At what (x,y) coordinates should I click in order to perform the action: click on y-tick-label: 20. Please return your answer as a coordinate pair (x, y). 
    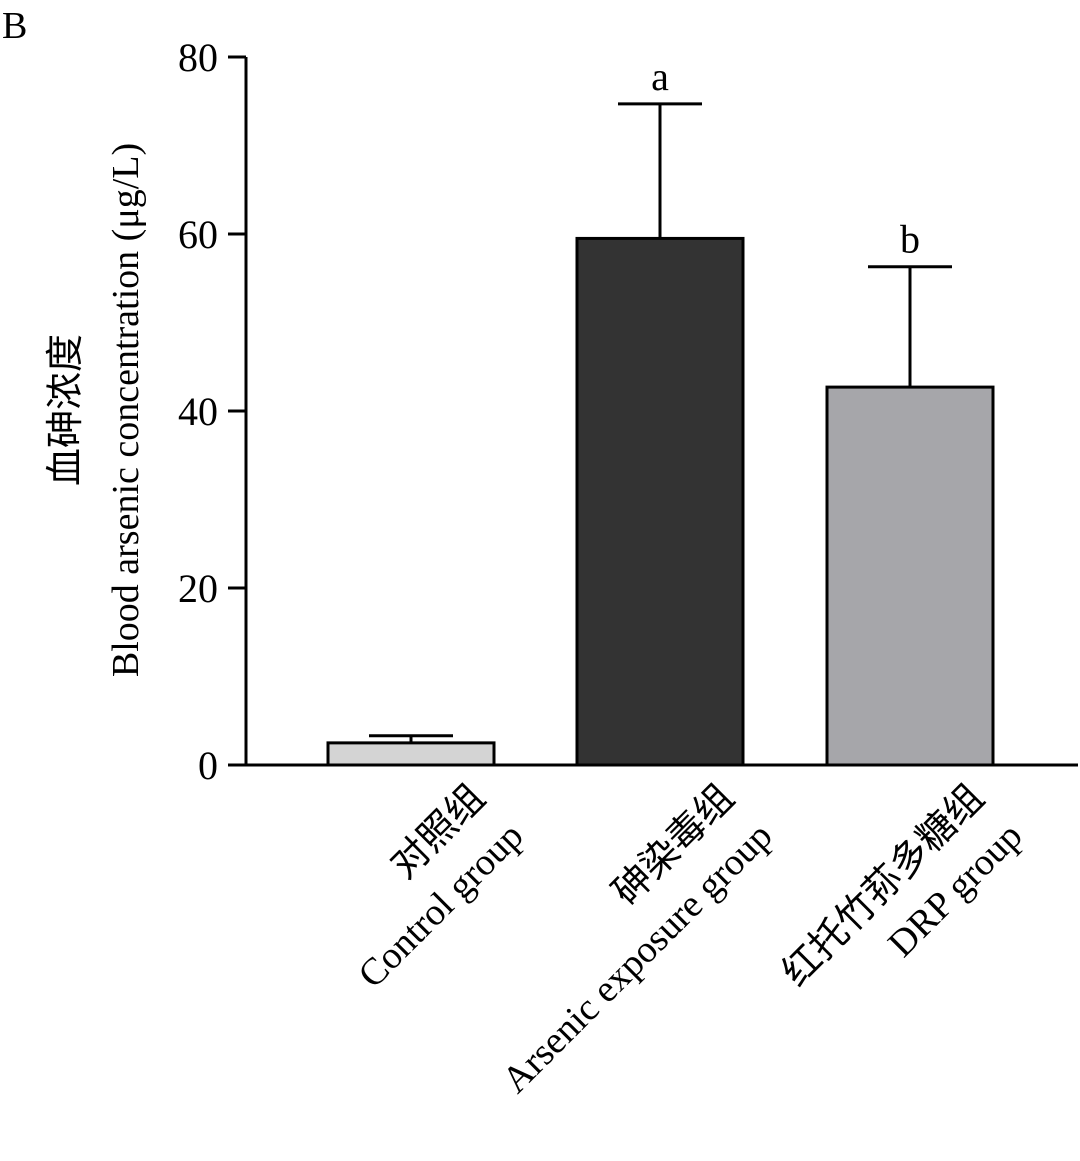
    Looking at the image, I should click on (198, 588).